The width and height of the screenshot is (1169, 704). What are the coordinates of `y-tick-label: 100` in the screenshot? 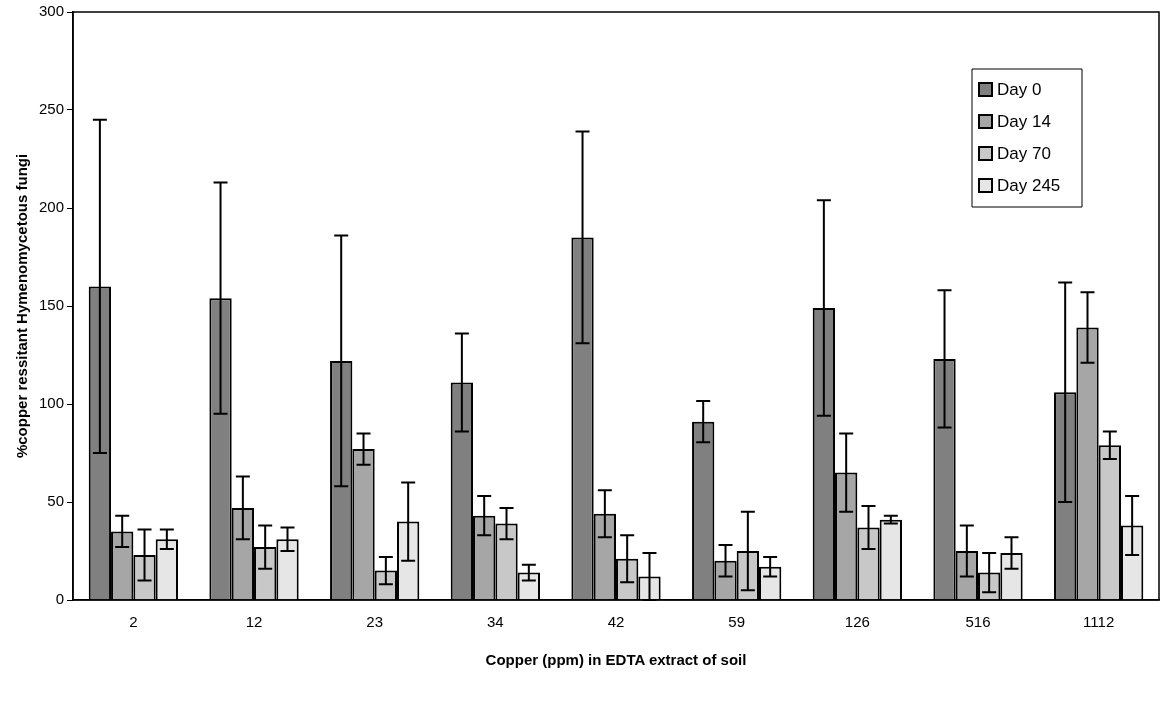 It's located at (52, 403).